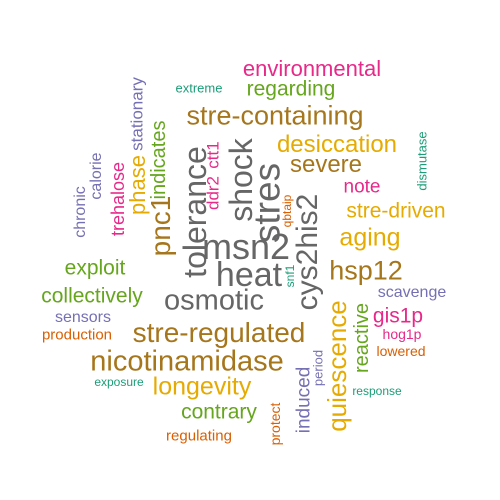  I want to click on word-response: response, so click(377, 391).